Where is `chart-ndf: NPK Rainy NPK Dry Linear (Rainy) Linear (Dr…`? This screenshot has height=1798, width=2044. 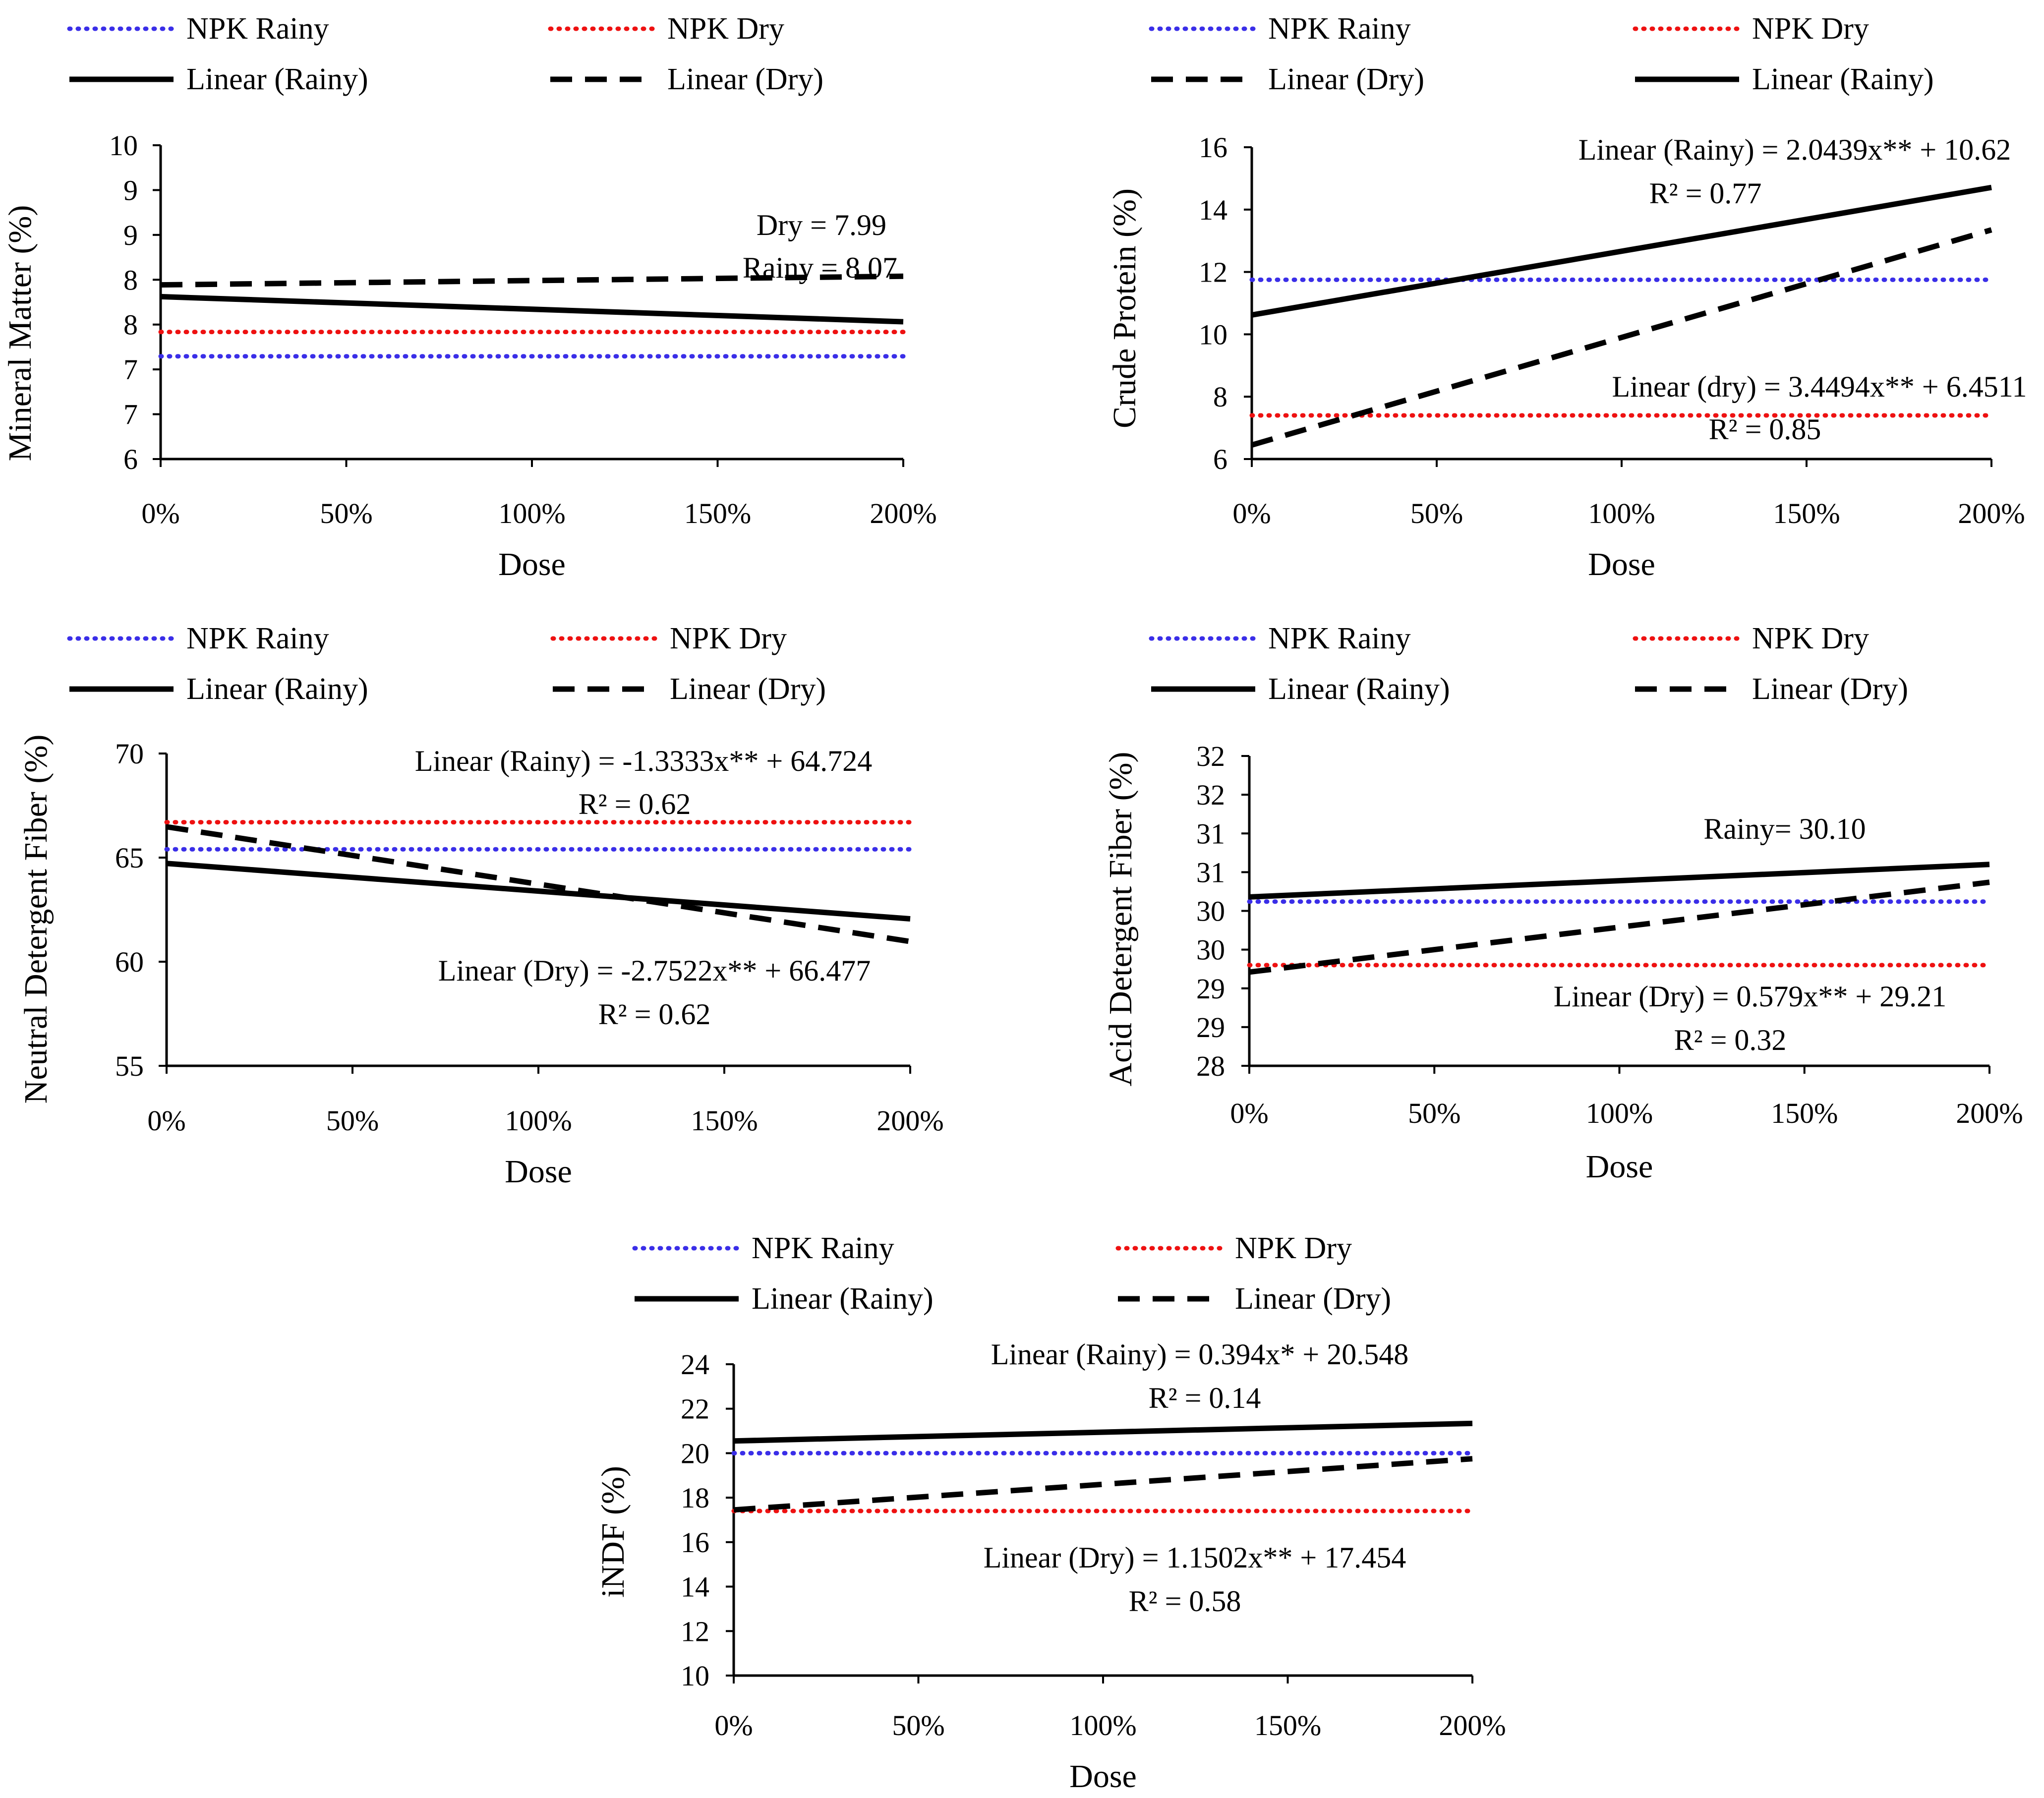
chart-ndf: NPK Rainy NPK Dry Linear (Rainy) Linear (Dr… is located at coordinates (481, 906).